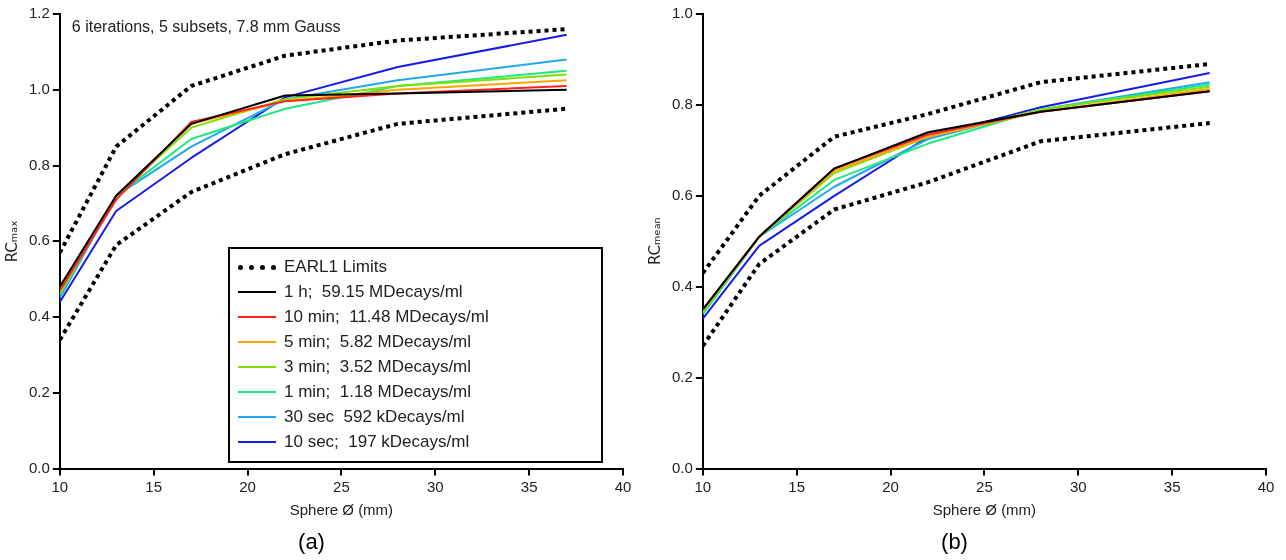  I want to click on legend-label: EARL1 Limits, so click(335, 267).